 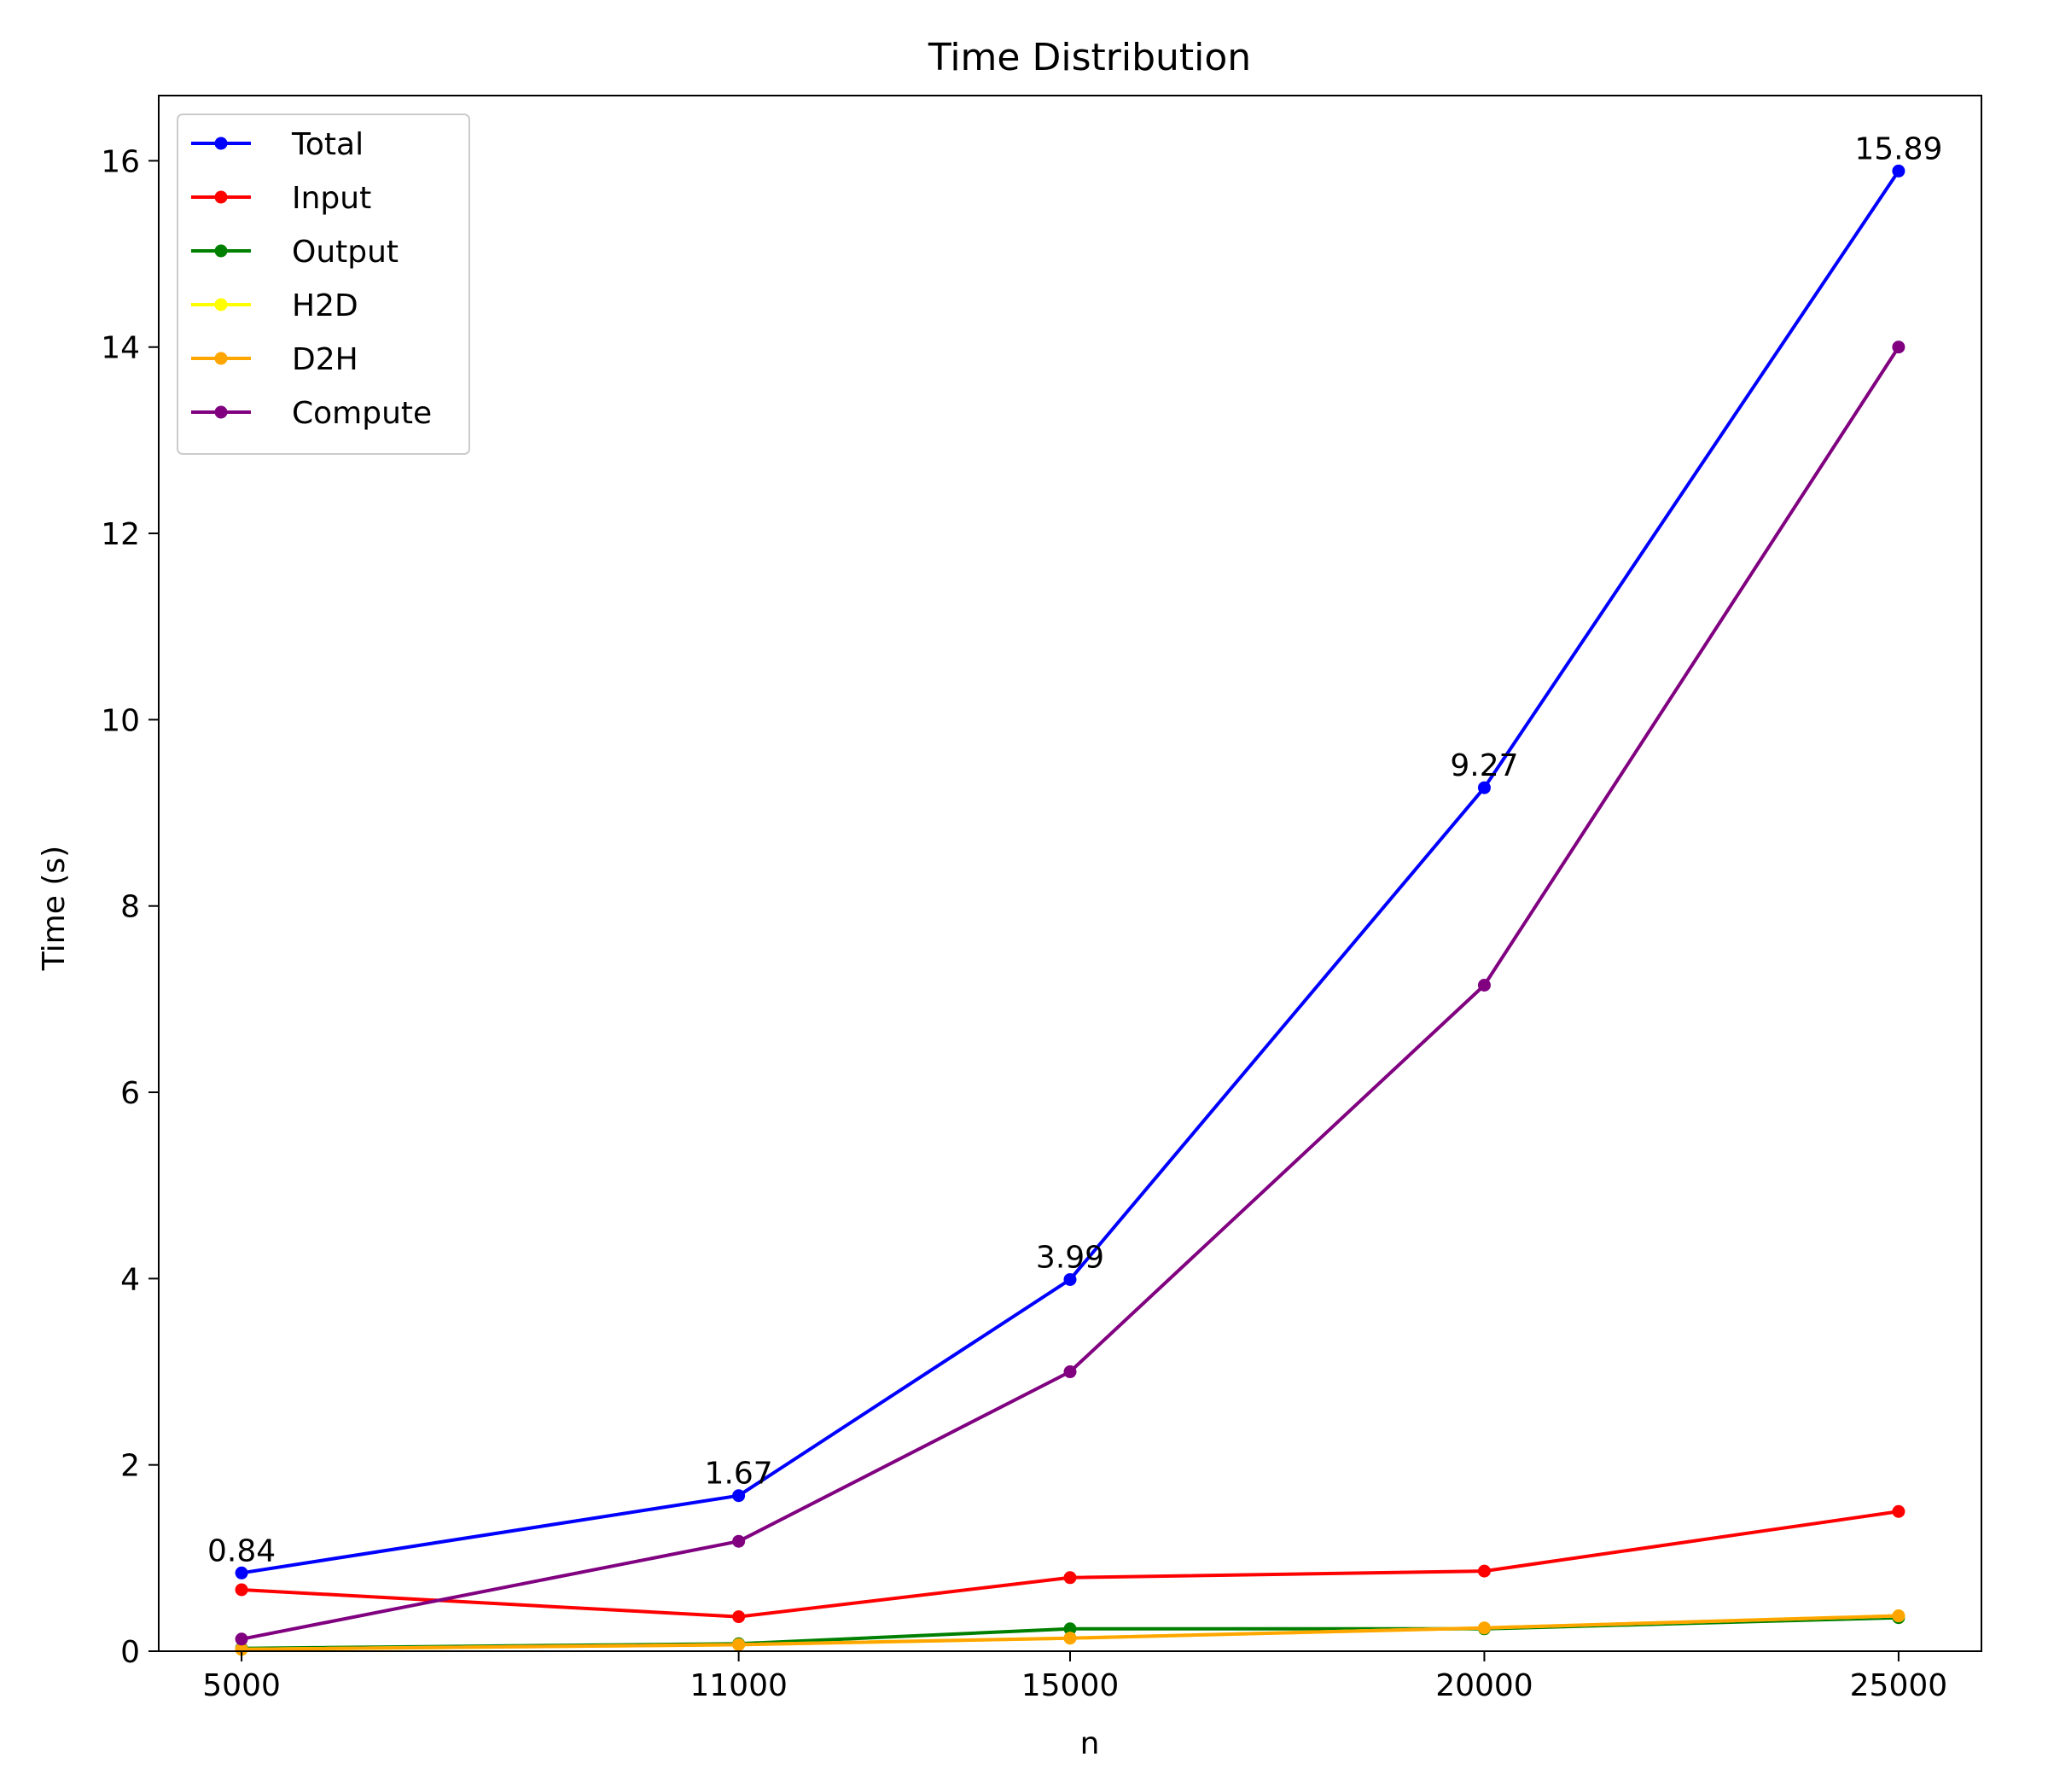 What do you see at coordinates (221, 304) in the screenshot?
I see `legend-marker-h2d` at bounding box center [221, 304].